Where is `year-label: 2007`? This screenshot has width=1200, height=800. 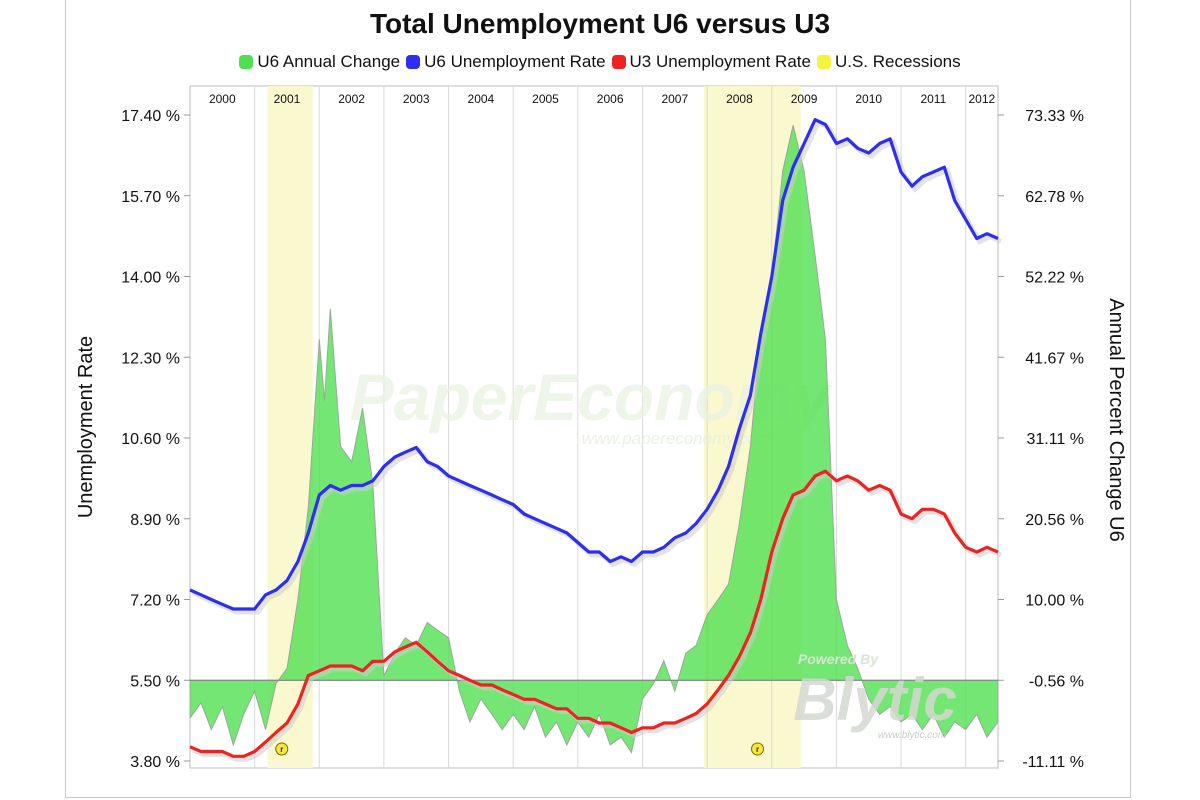 year-label: 2007 is located at coordinates (674, 99).